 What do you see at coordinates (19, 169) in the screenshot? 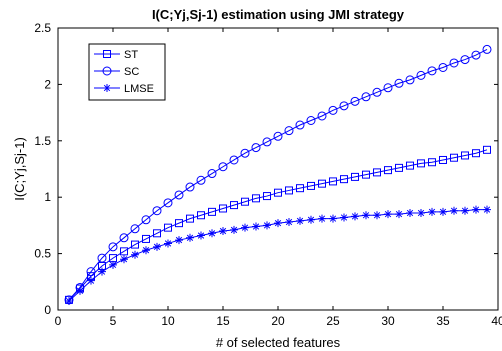
I see `y-axis-label: I(C;Yj,Sj-1)` at bounding box center [19, 169].